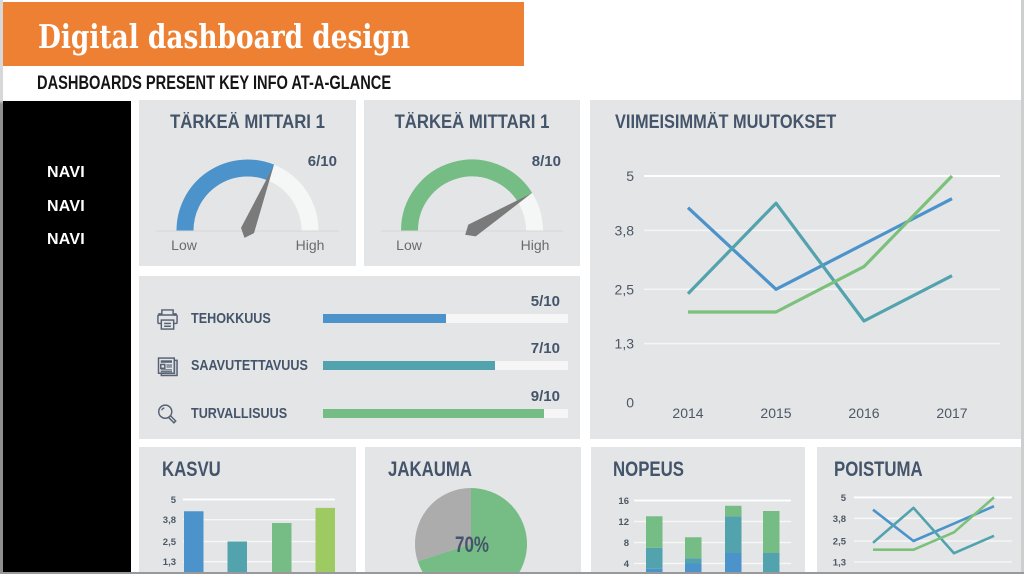  Describe the element at coordinates (472, 544) in the screenshot. I see `pie-percentage-label: 70%` at that location.